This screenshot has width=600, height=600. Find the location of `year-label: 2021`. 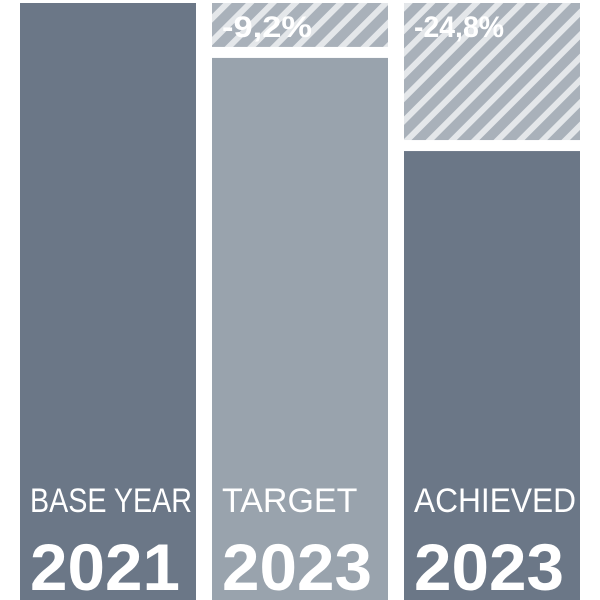

year-label: 2021 is located at coordinates (105, 565).